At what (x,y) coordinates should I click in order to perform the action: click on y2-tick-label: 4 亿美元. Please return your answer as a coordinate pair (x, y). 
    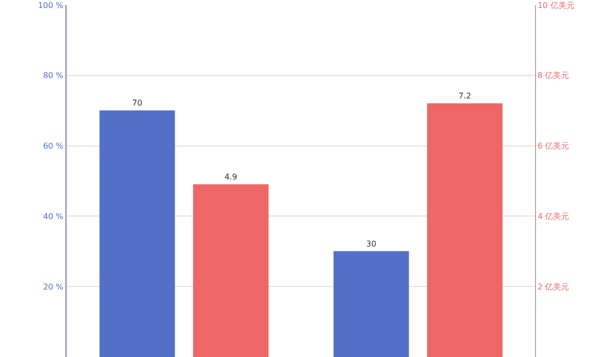
    Looking at the image, I should click on (554, 216).